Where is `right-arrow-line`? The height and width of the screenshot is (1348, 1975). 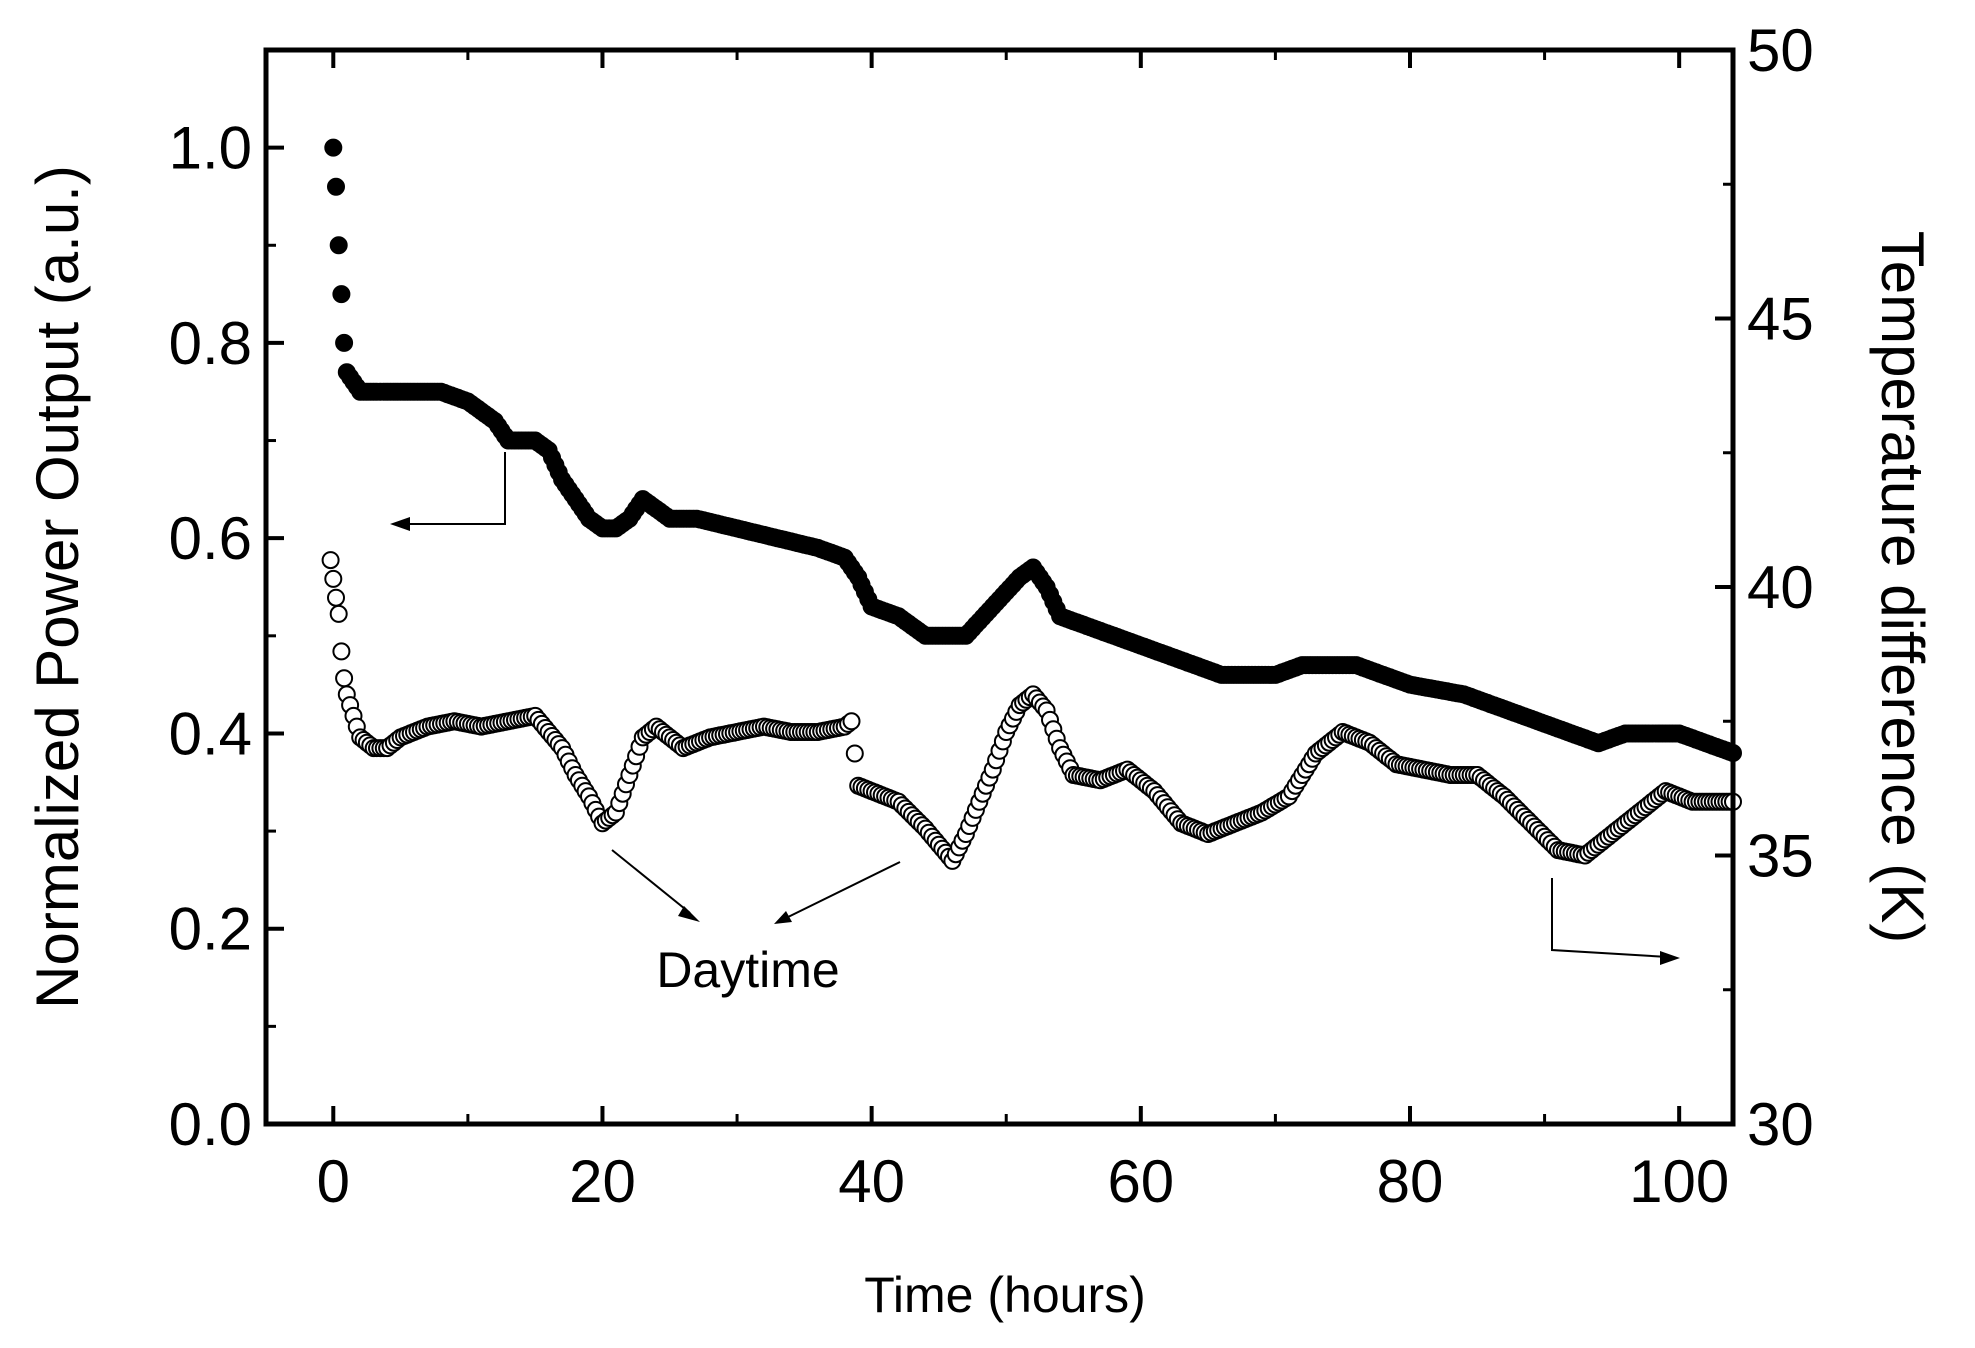
right-arrow-line is located at coordinates (1610, 918).